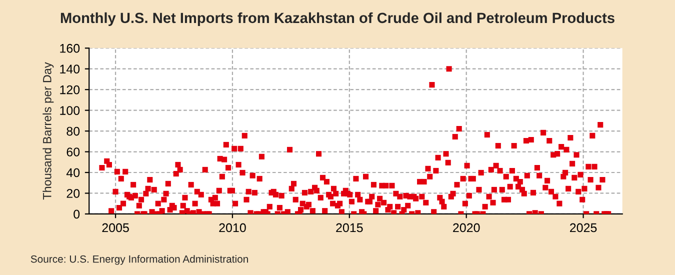 Image resolution: width=675 pixels, height=275 pixels. What do you see at coordinates (232, 227) in the screenshot?
I see `x-tick-label: 2010` at bounding box center [232, 227].